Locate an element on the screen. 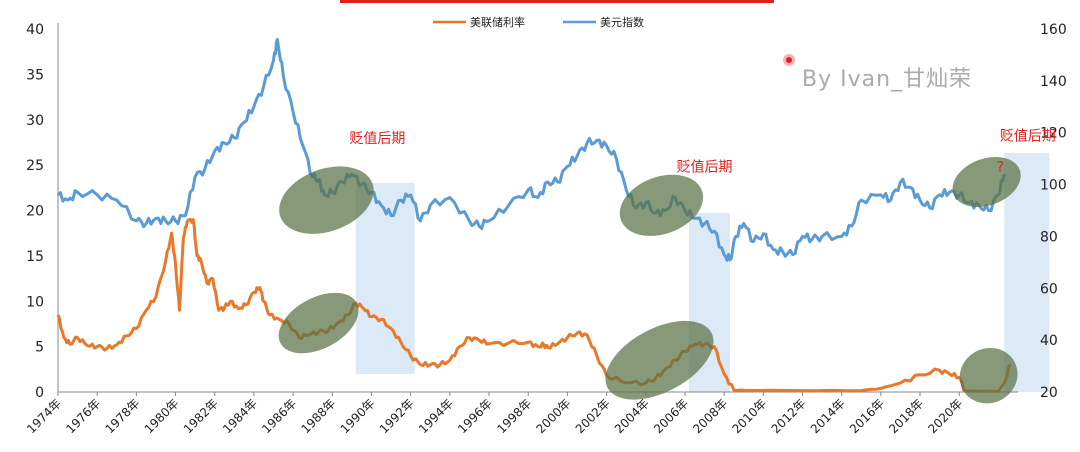 The image size is (1080, 452). x-tick-9: 1992年 is located at coordinates (397, 416).